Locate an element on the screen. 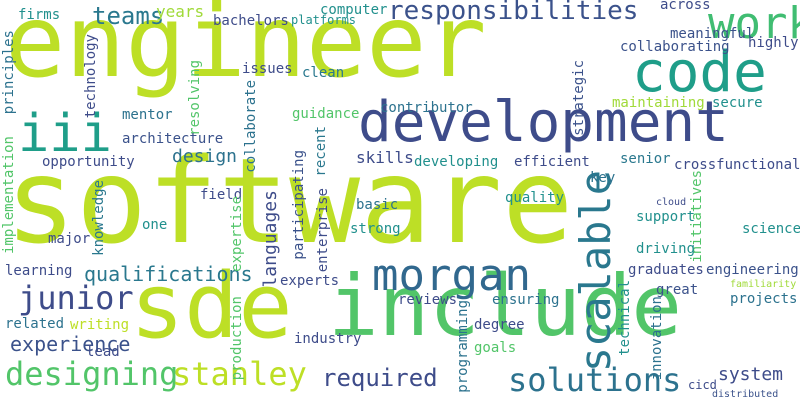 The image size is (800, 400). word-stanley: stanley is located at coordinates (239, 374).